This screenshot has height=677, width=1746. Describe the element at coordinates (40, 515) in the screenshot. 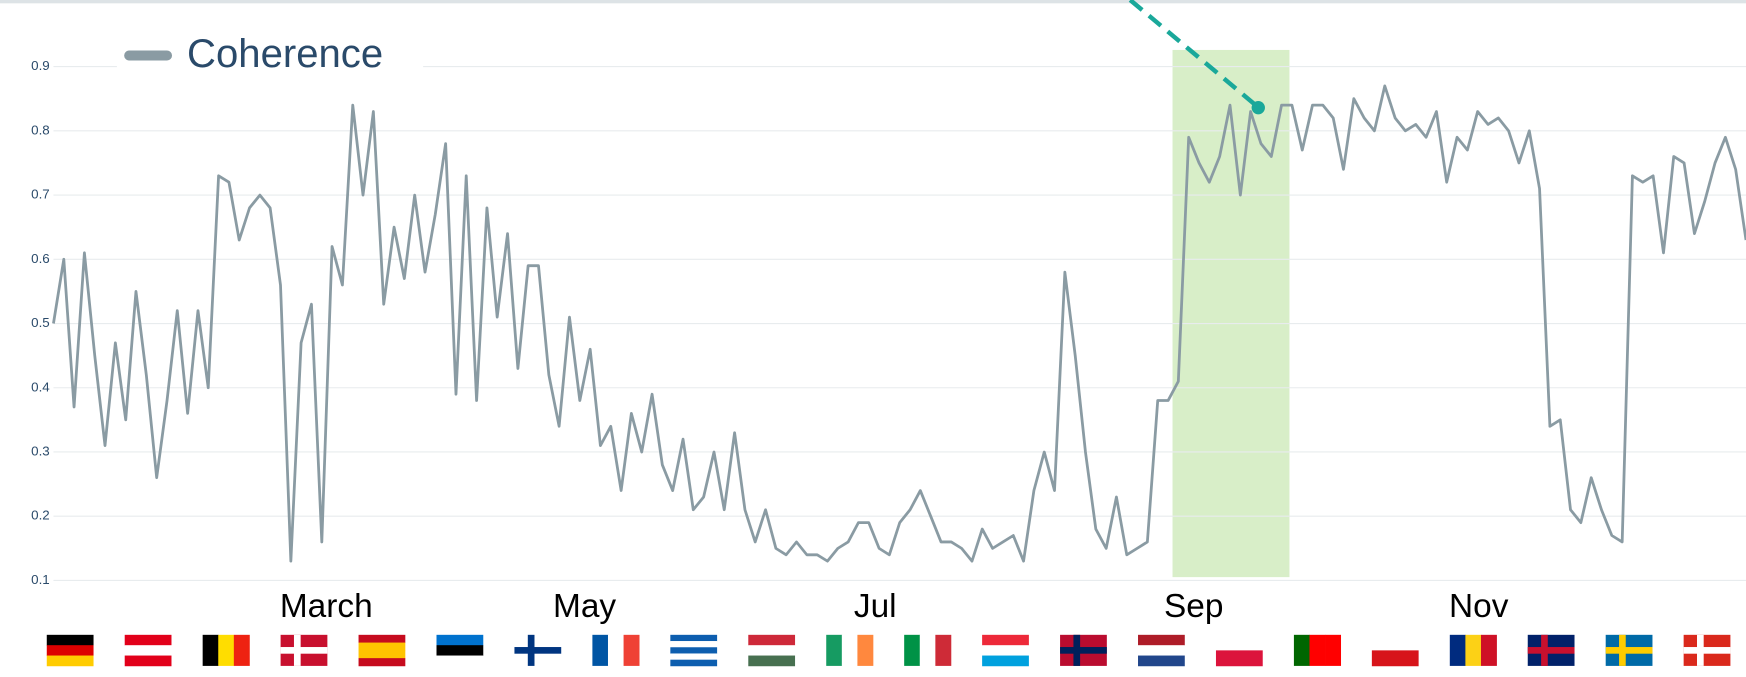

I see `y-tick-label: 0.2` at that location.